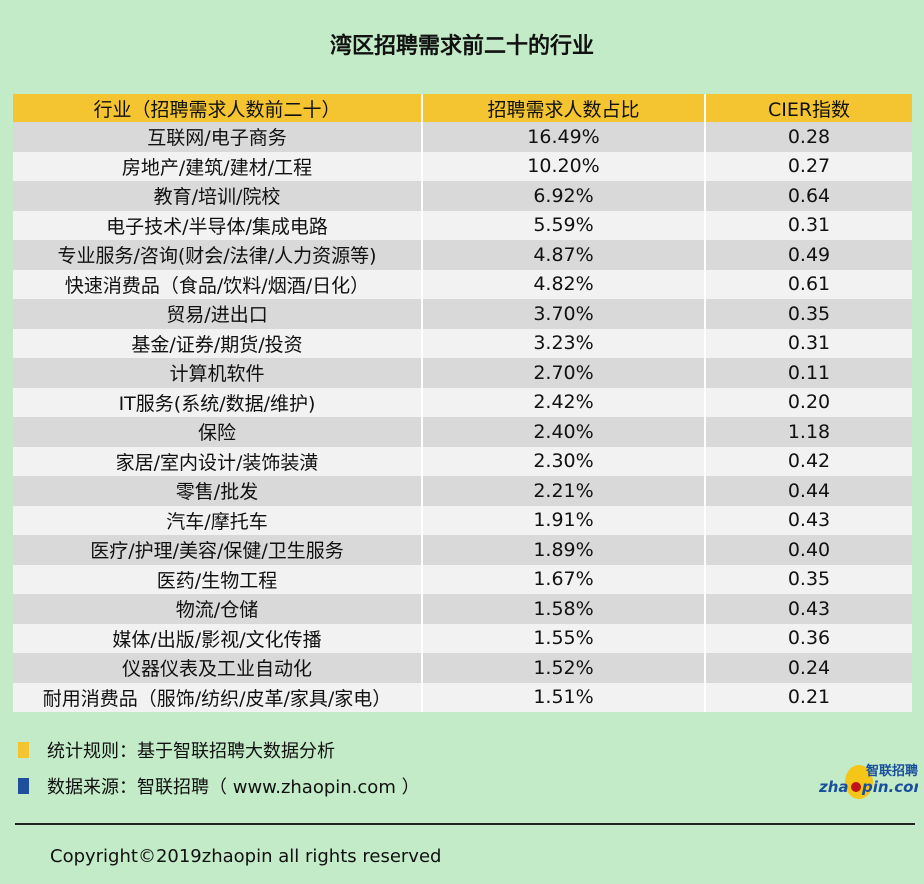 This screenshot has width=924, height=884. I want to click on share-cell: 2.30%, so click(564, 461).